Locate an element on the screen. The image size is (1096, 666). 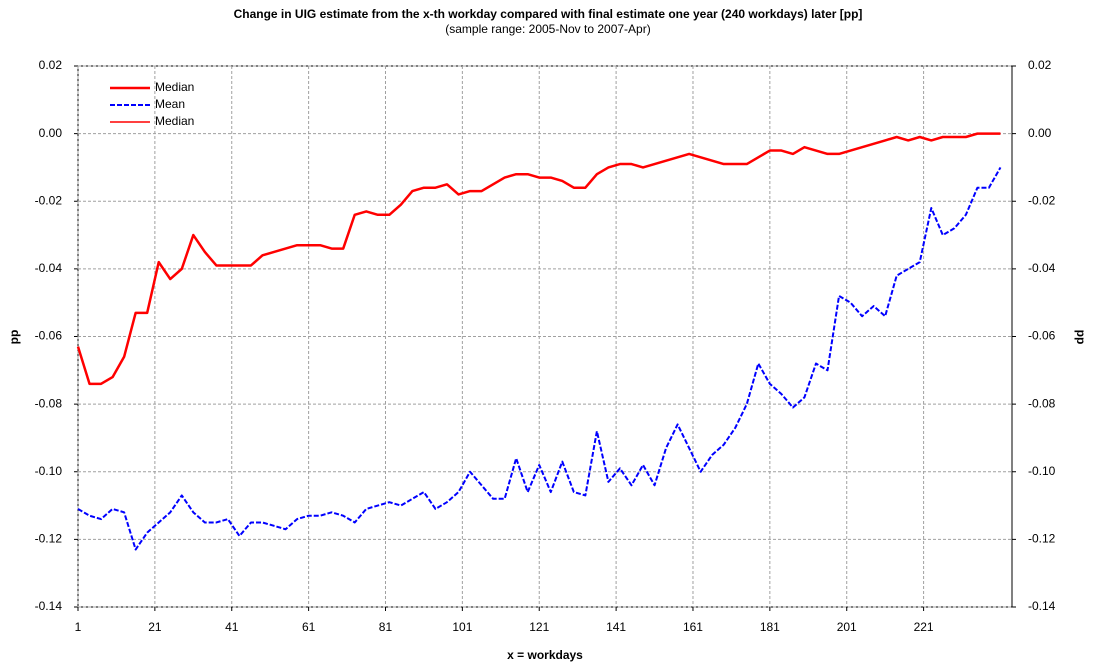
y2-tick-label: -0.02 is located at coordinates (1042, 200).